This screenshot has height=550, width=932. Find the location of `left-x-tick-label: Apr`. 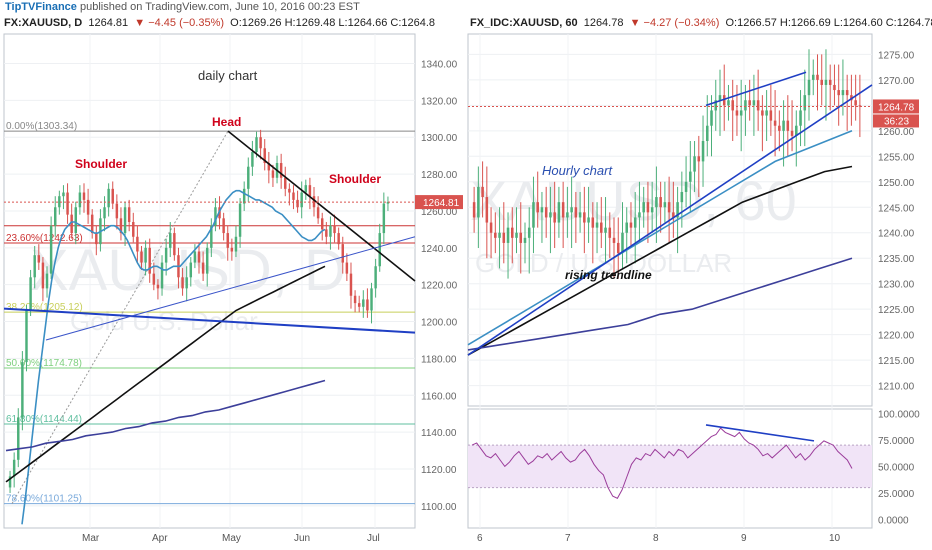

left-x-tick-label: Apr is located at coordinates (160, 538).